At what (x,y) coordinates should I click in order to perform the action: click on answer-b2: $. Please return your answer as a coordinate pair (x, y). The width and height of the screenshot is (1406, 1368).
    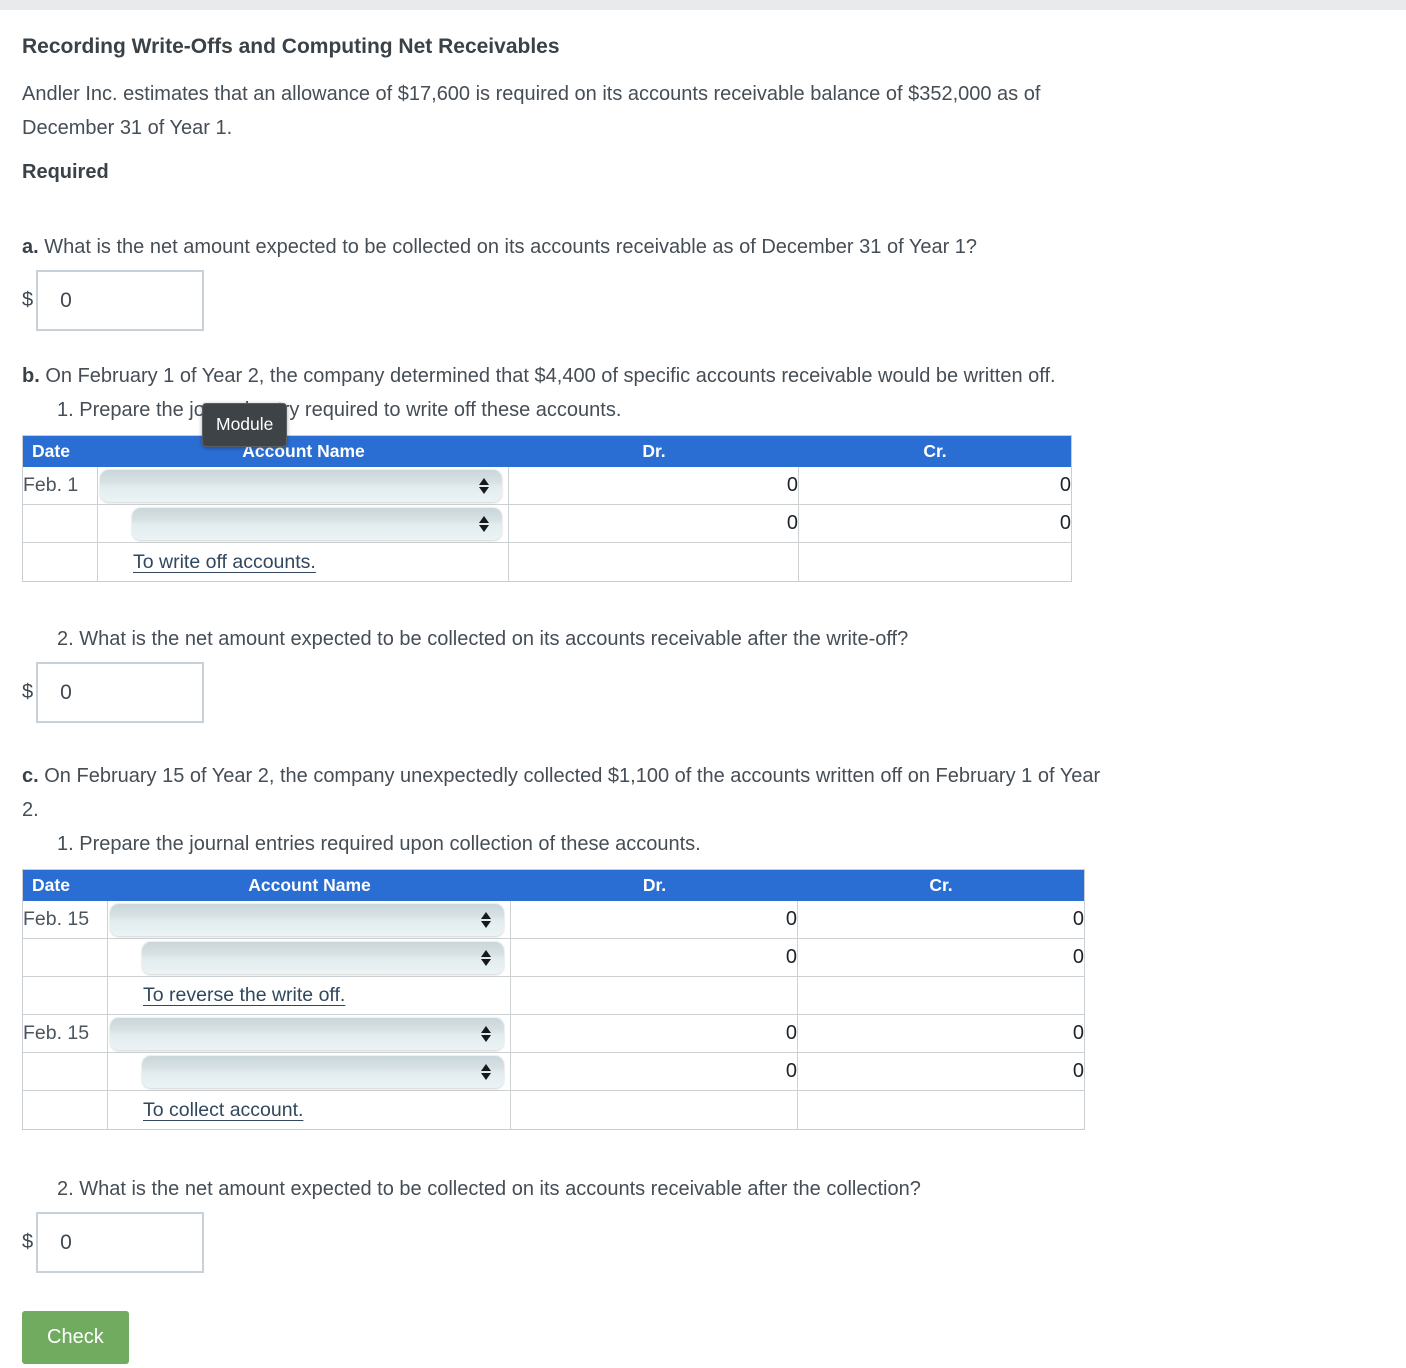
    Looking at the image, I should click on (704, 692).